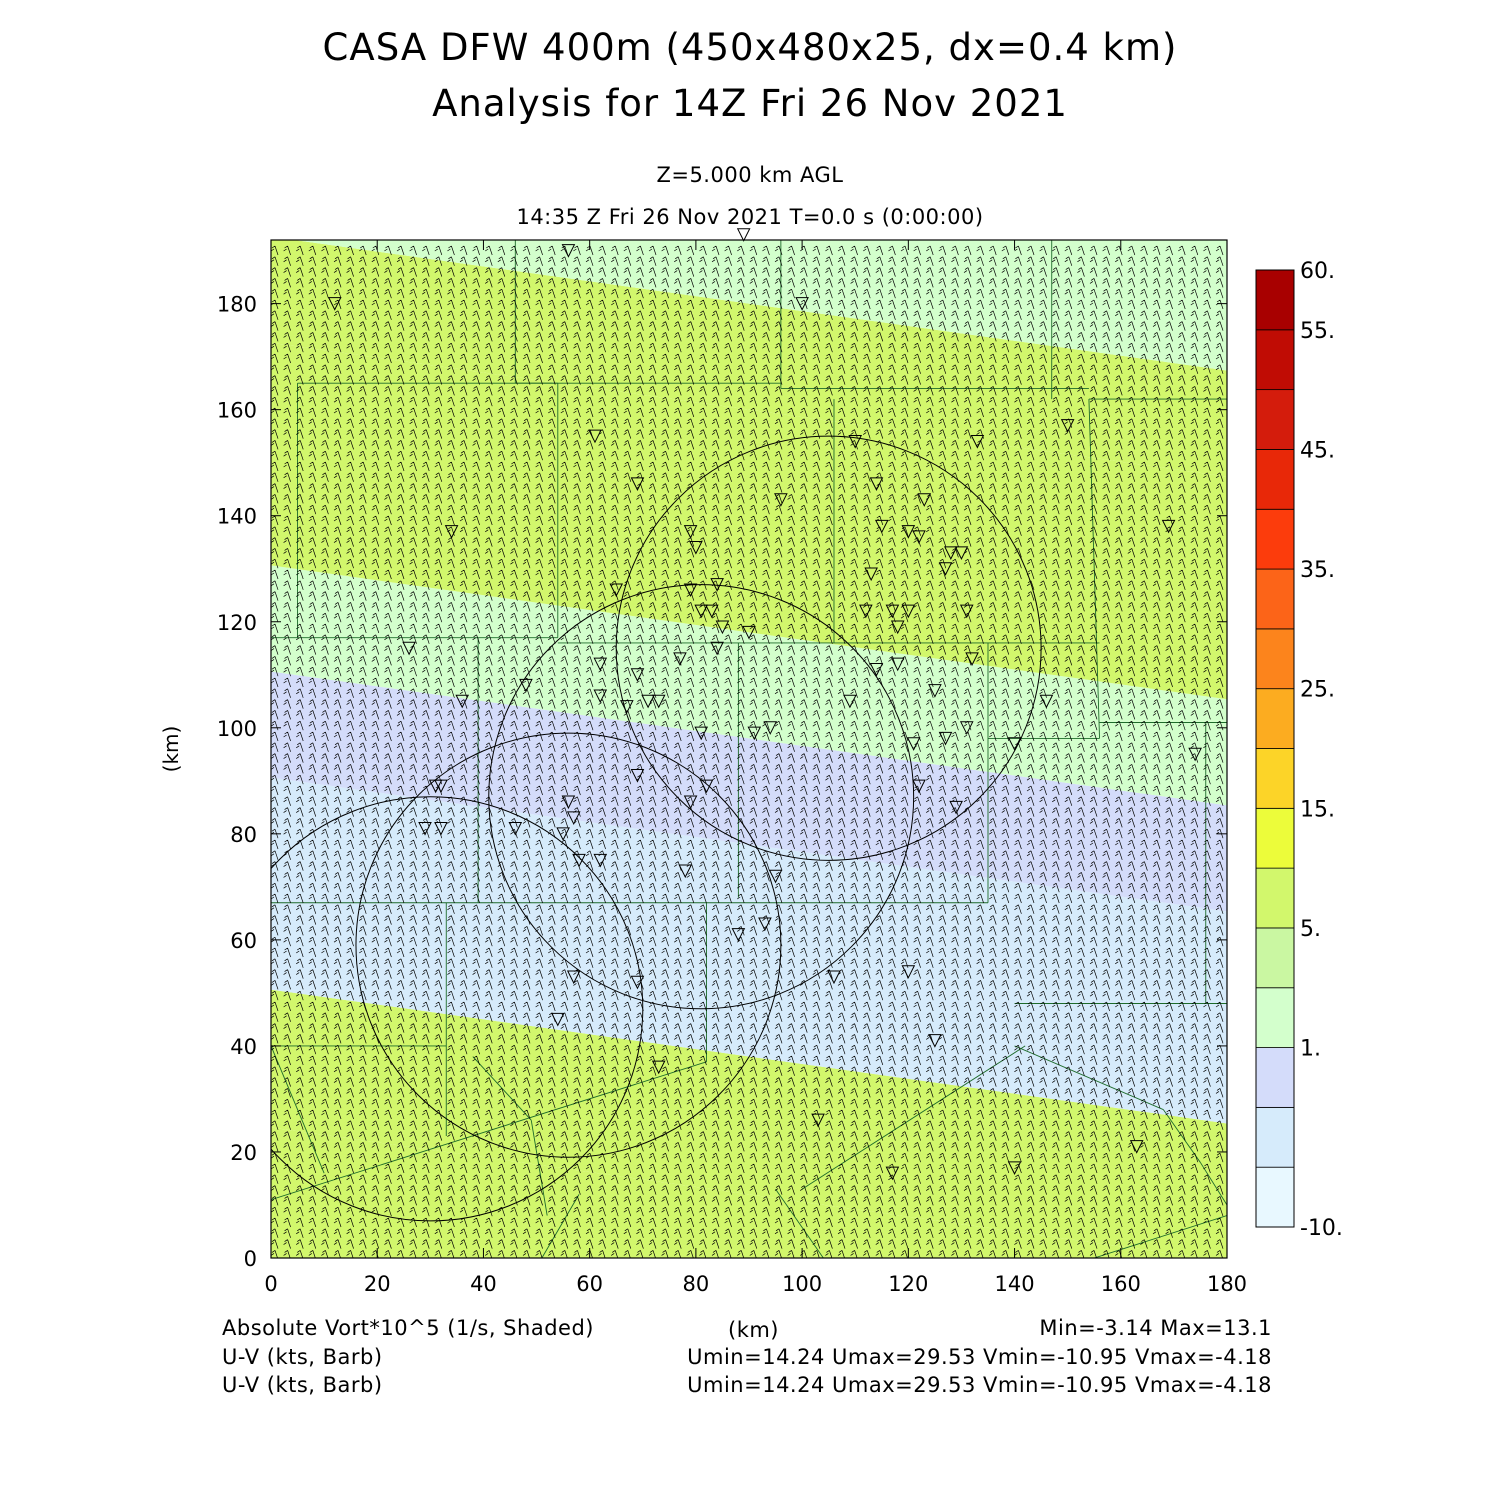 The image size is (1500, 1500). I want to click on y-axis-title: (km), so click(171, 749).